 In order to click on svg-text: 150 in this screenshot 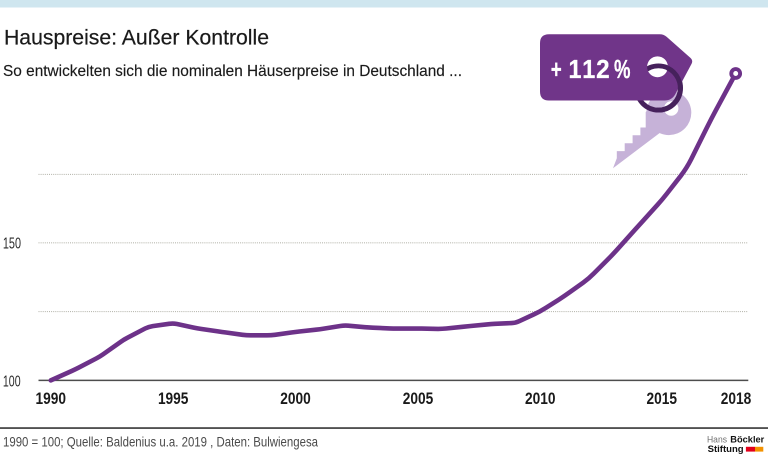, I will do `click(12, 244)`.